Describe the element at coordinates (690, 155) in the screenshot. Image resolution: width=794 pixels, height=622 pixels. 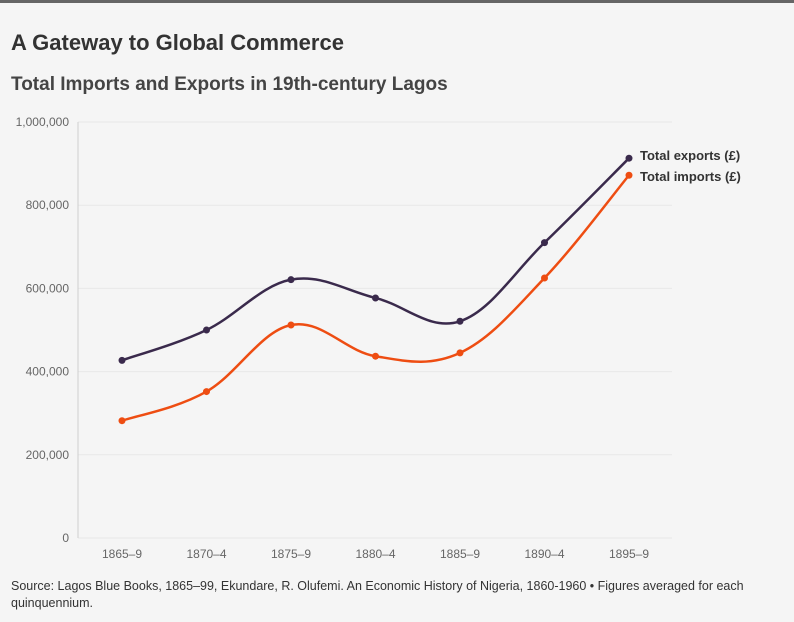
I see `series-label-exports: Total exports (£)` at that location.